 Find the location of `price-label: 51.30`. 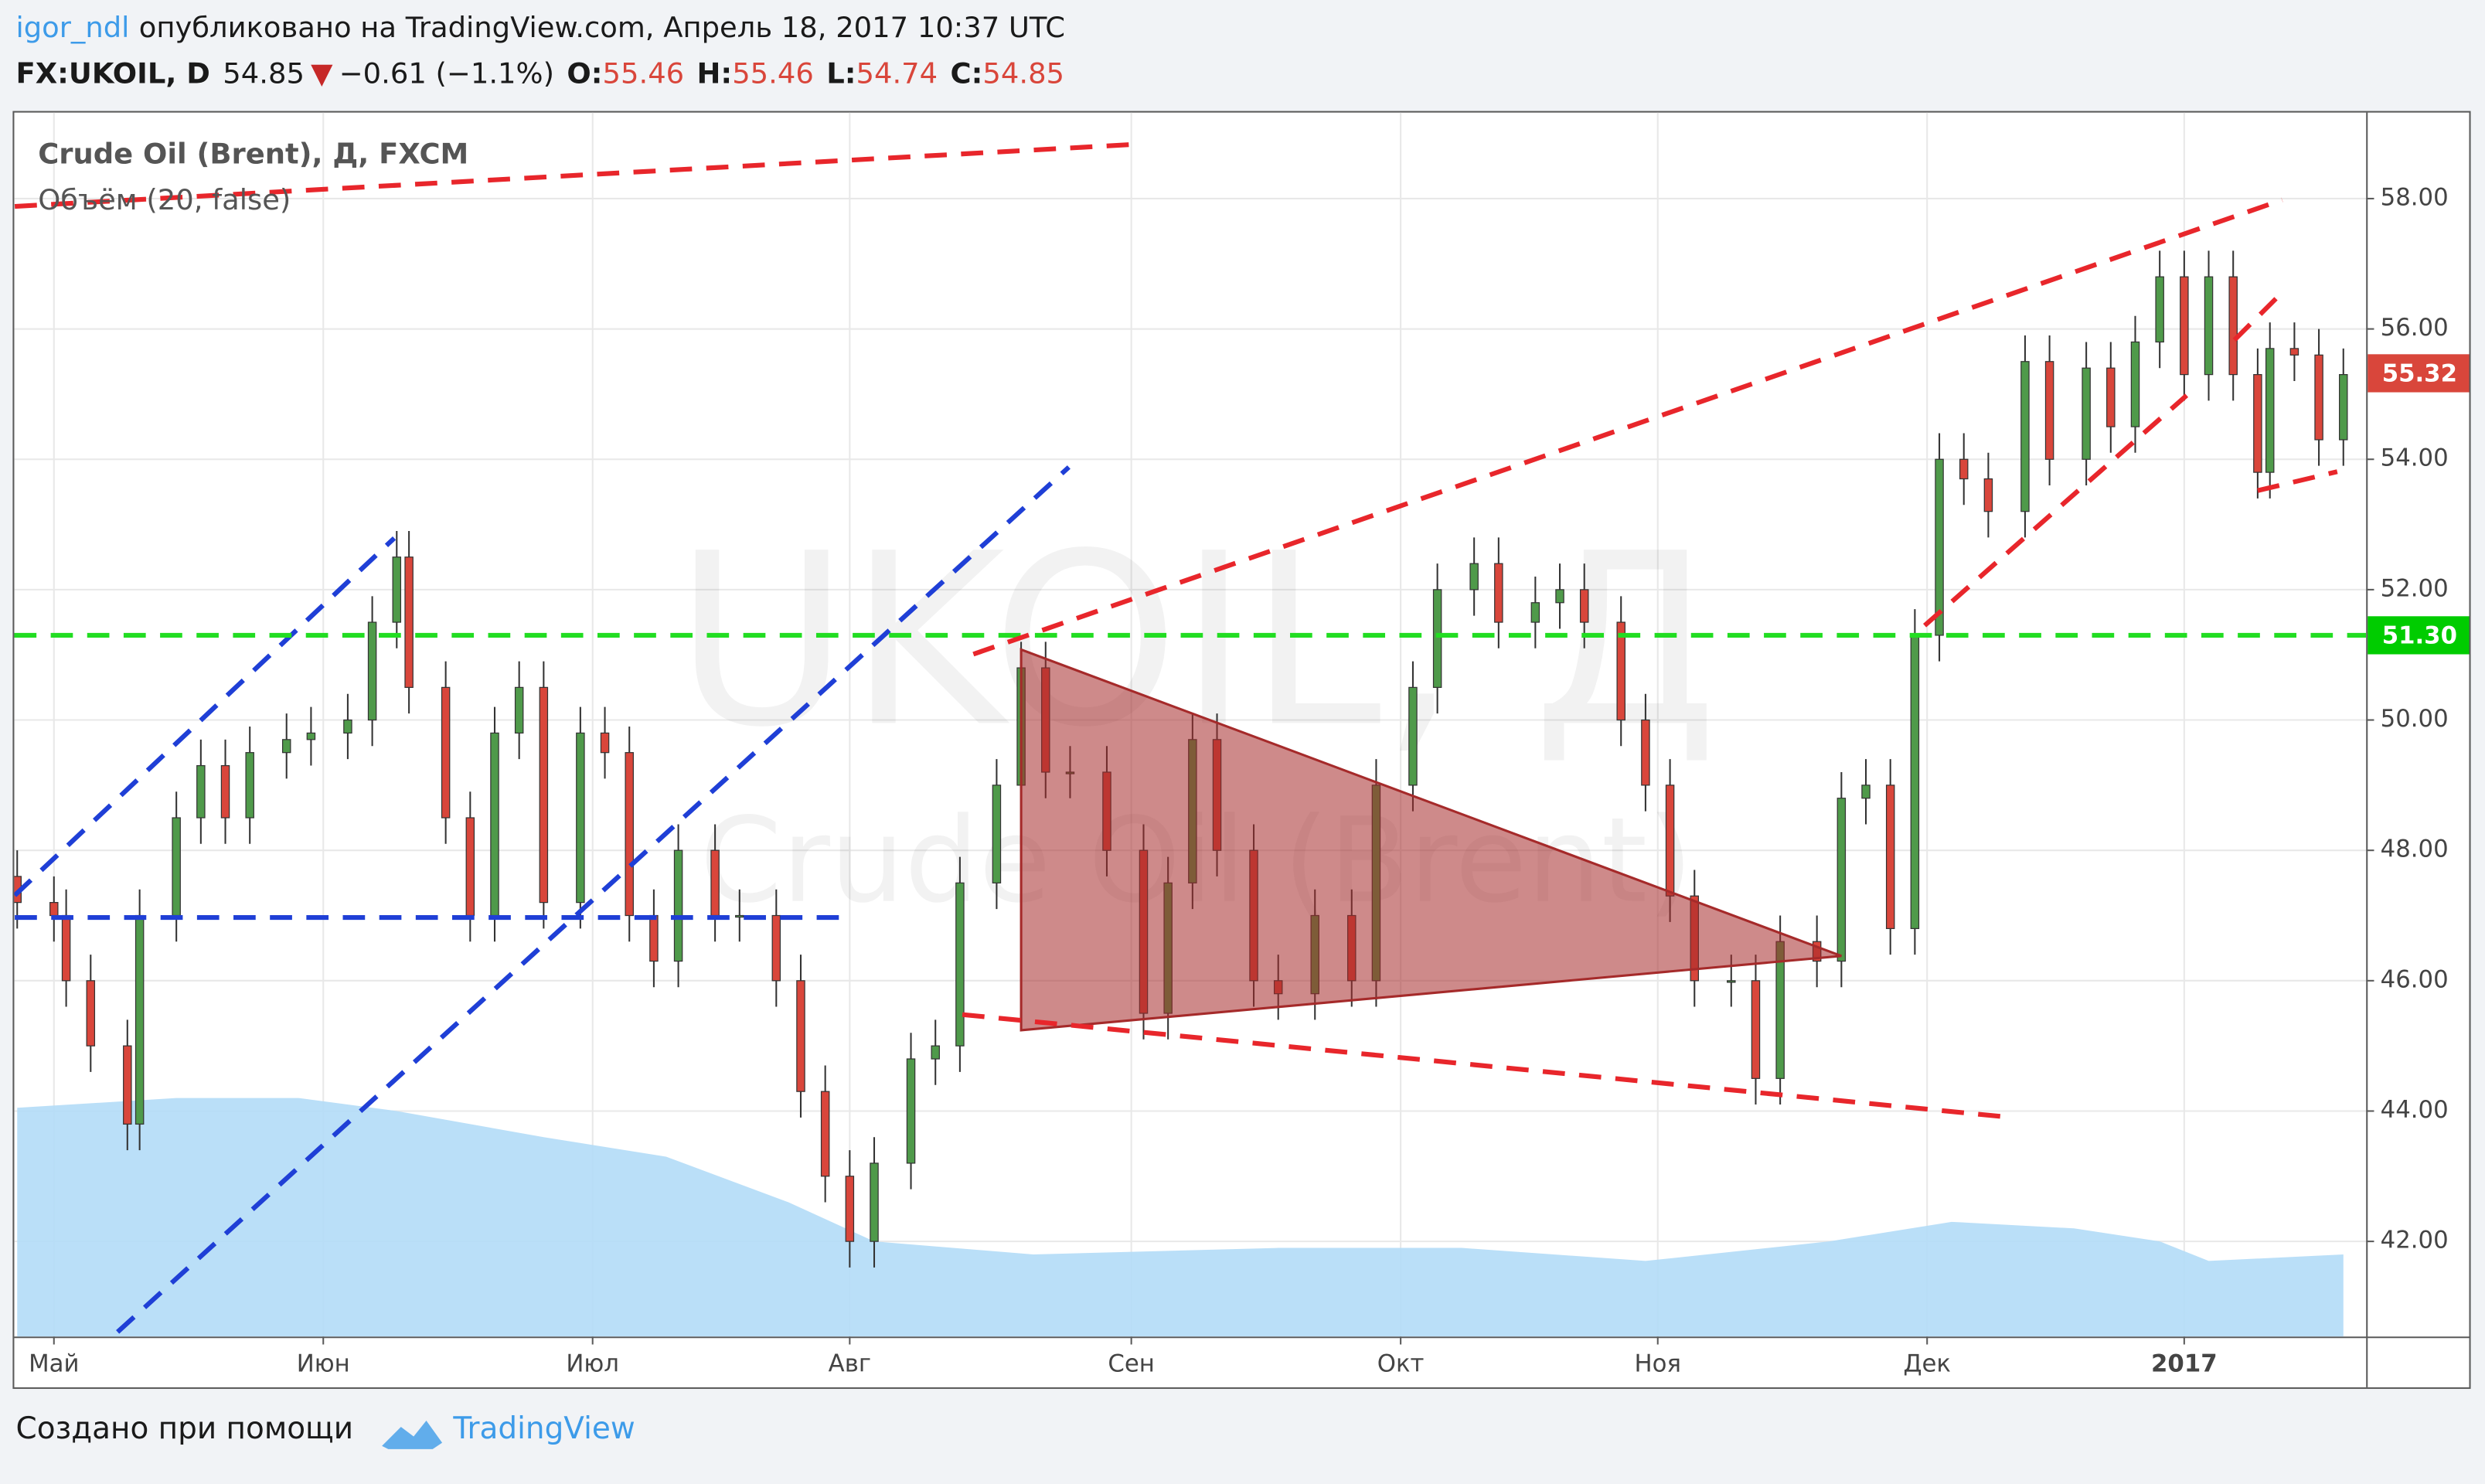

price-label: 51.30 is located at coordinates (2419, 635).